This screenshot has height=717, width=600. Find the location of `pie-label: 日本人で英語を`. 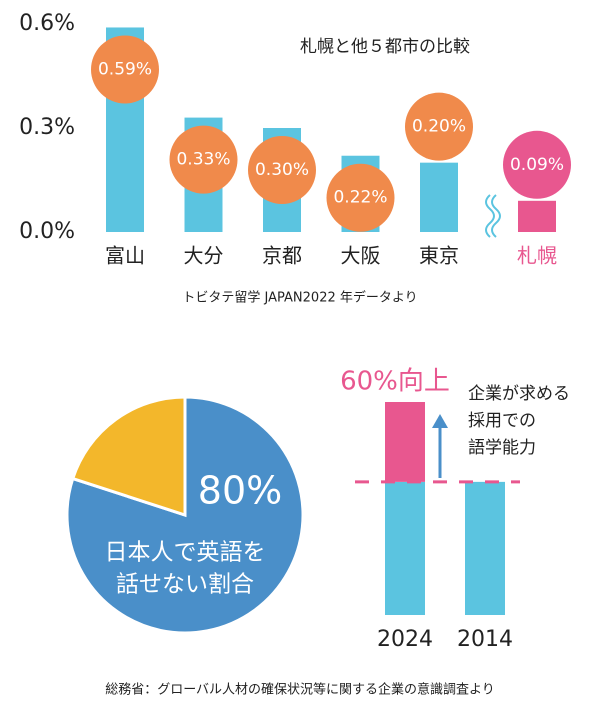

pie-label: 日本人で英語を is located at coordinates (185, 553).